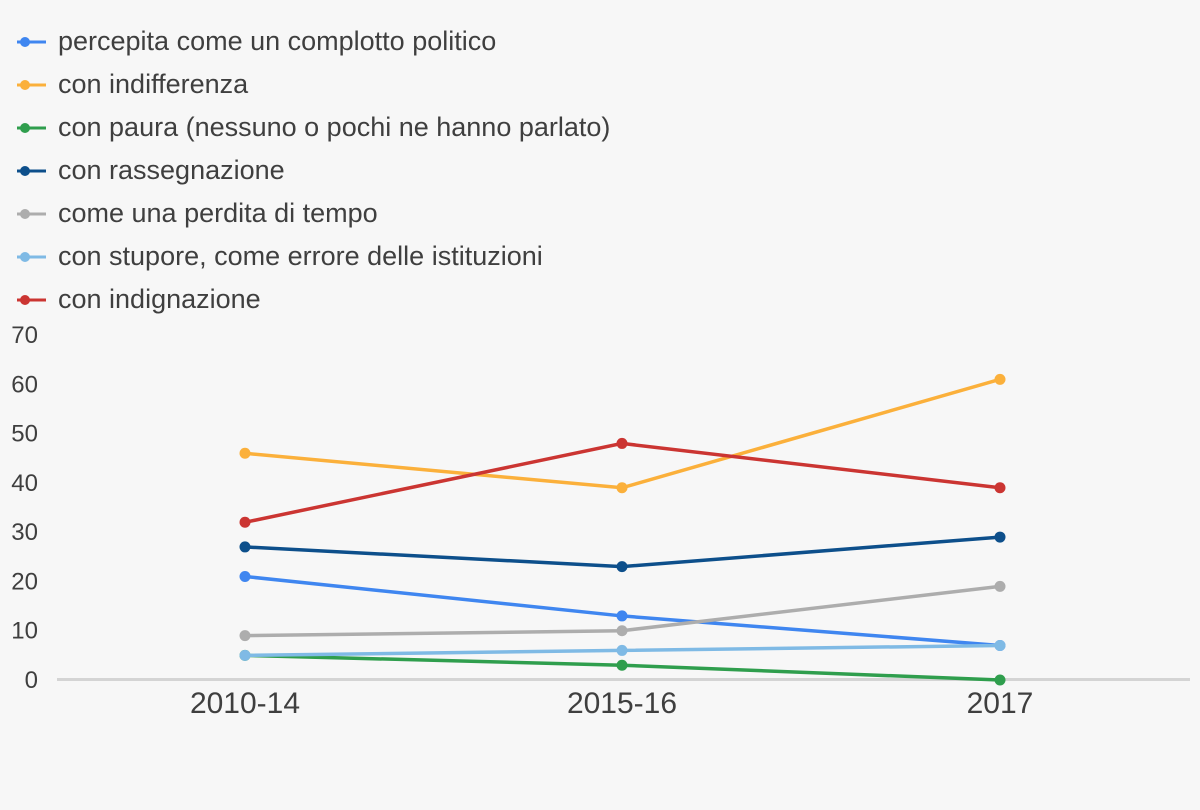 This screenshot has width=1200, height=810. I want to click on legend-label: come una perdita di tempo, so click(218, 213).